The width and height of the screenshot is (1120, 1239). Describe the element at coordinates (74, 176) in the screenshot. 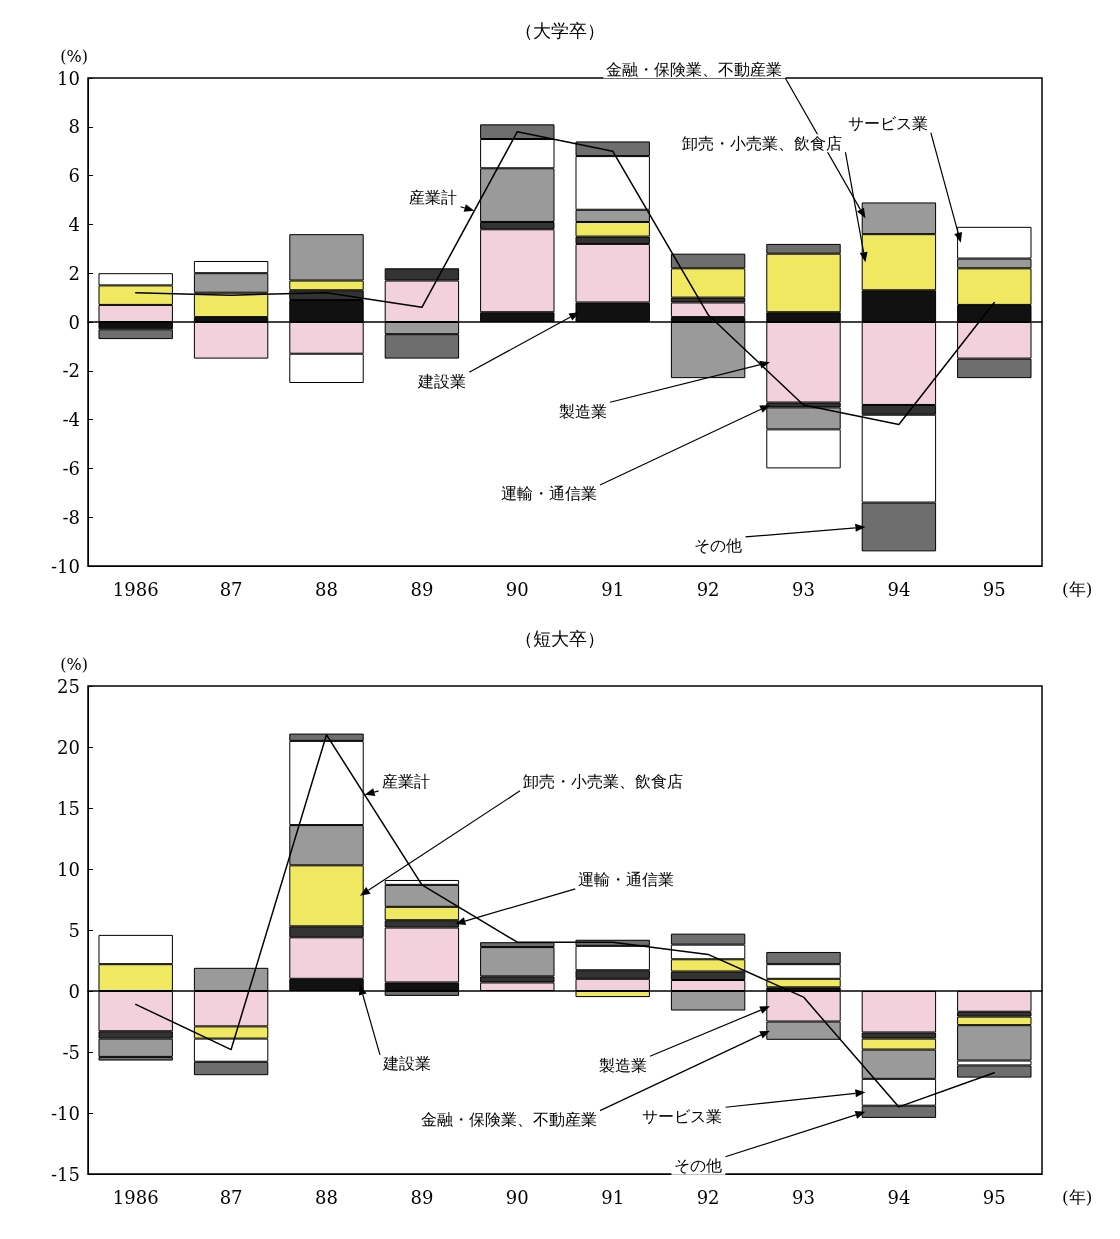

I see `y-tick-label: 6` at that location.